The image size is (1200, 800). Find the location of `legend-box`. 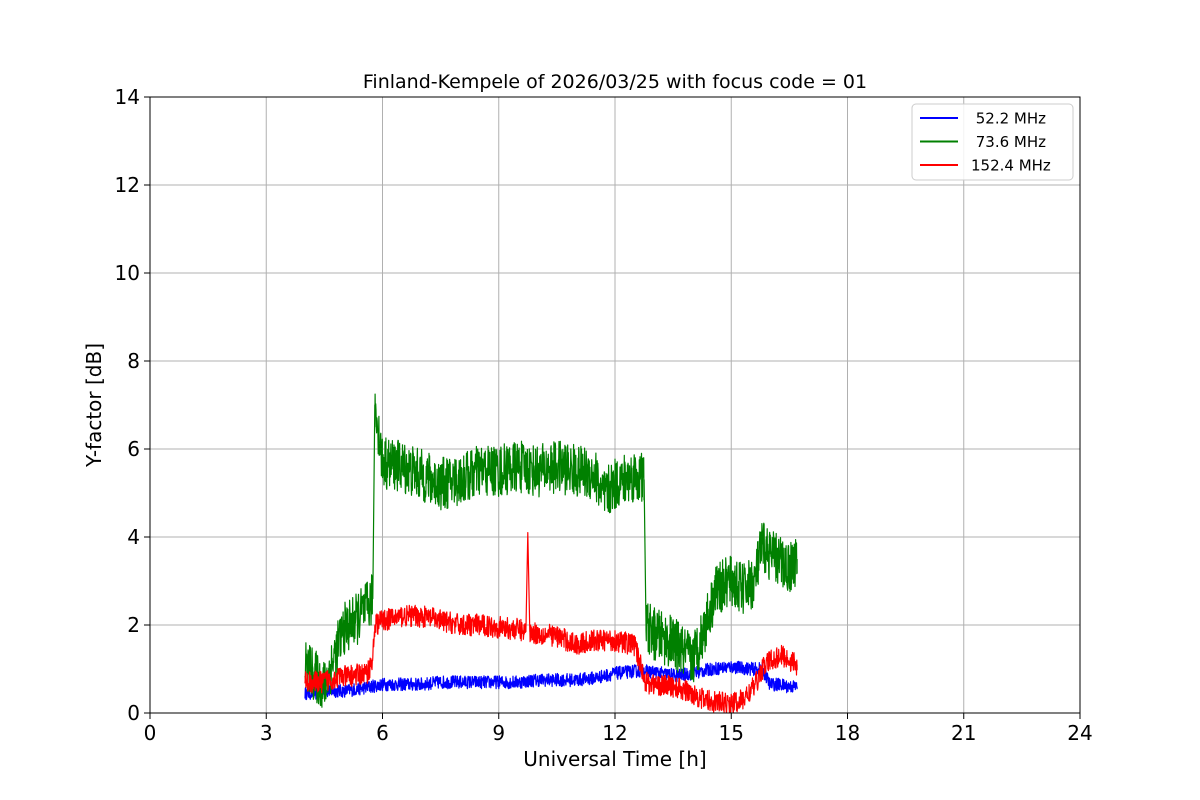

legend-box is located at coordinates (992, 142).